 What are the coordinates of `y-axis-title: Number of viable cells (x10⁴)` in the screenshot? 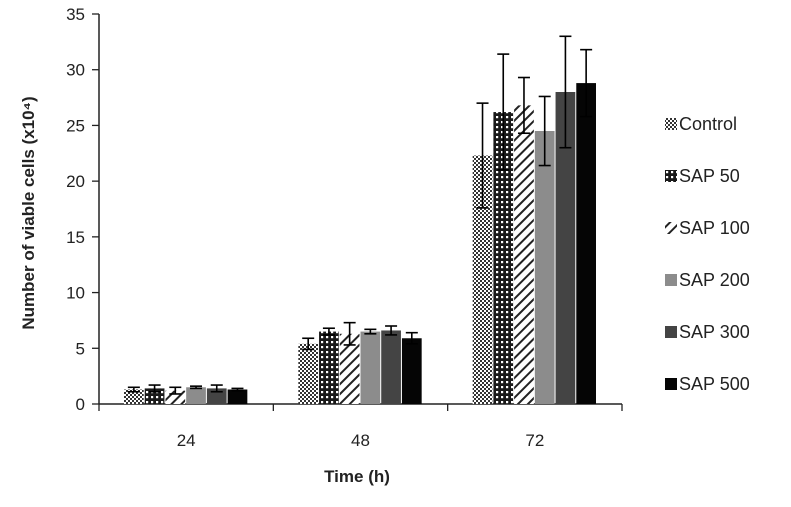 It's located at (28, 212).